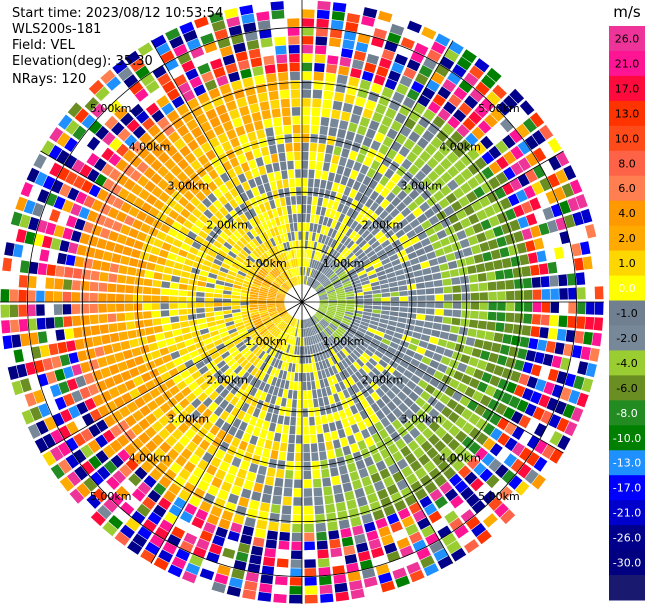  What do you see at coordinates (499, 108) in the screenshot?
I see `range-ring-label: 5.00km` at bounding box center [499, 108].